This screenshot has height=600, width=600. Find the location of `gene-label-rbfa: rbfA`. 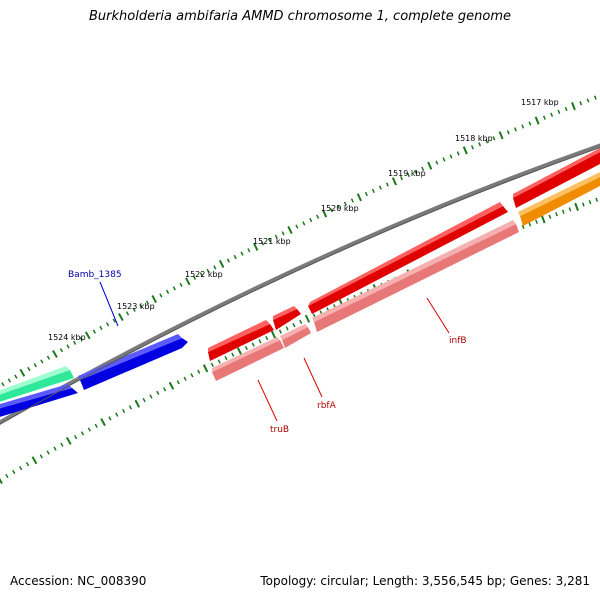

gene-label-rbfa: rbfA is located at coordinates (327, 406).